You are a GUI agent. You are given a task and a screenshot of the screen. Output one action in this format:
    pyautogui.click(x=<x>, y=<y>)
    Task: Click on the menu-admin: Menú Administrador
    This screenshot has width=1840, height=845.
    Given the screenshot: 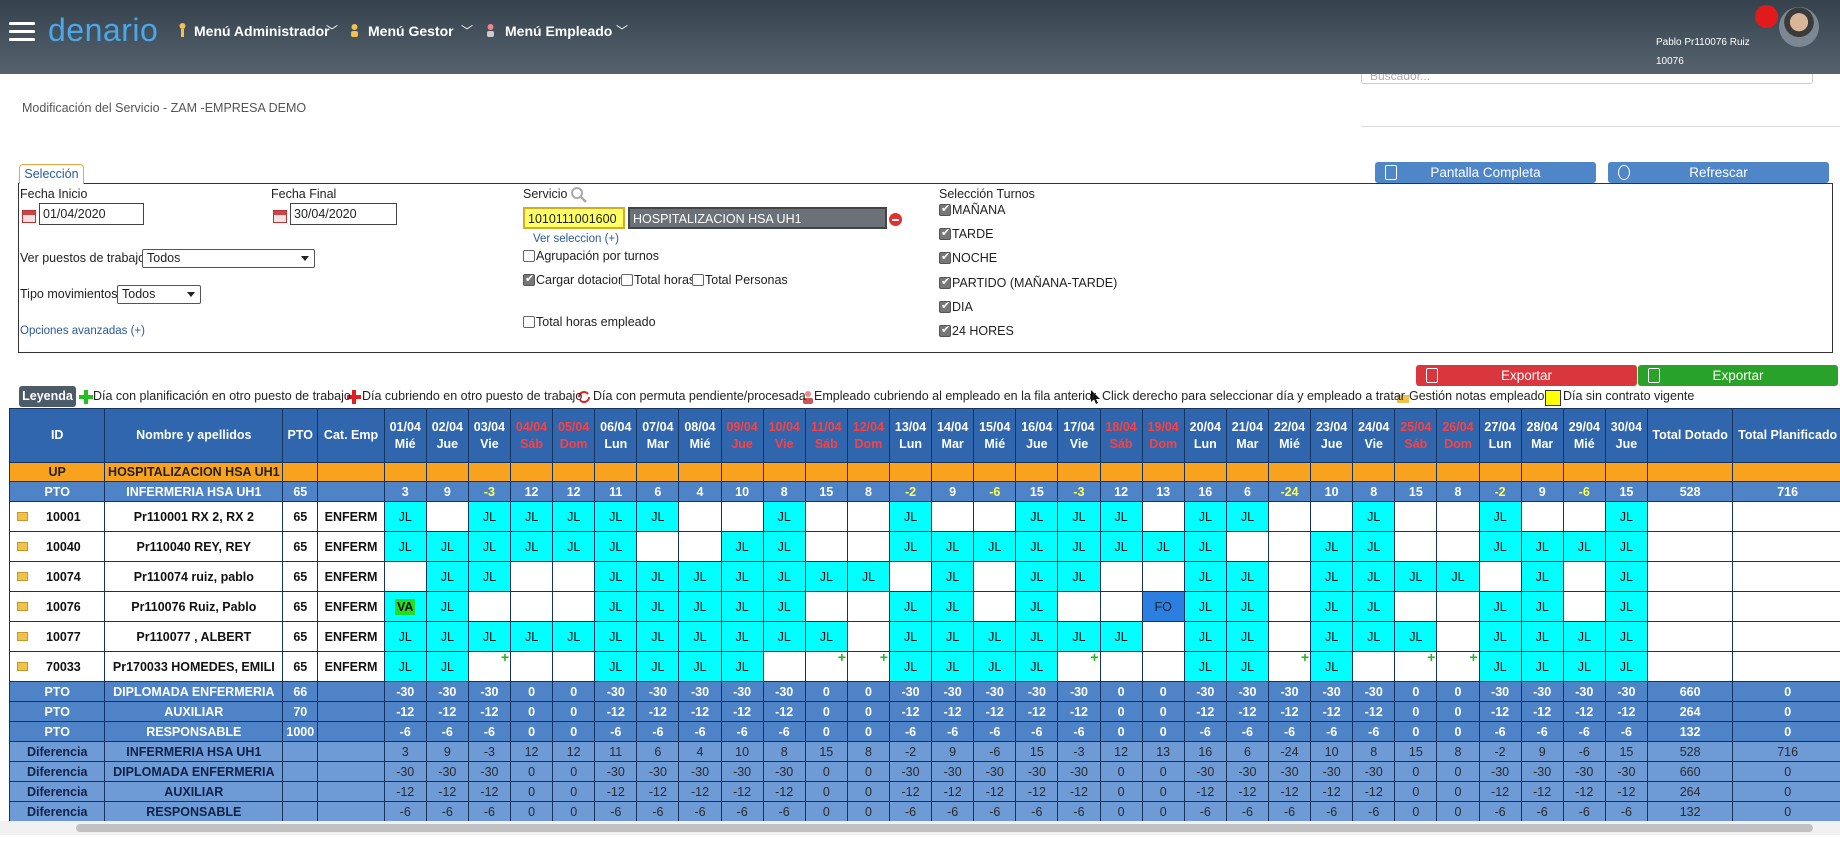 What is the action you would take?
    pyautogui.click(x=262, y=31)
    